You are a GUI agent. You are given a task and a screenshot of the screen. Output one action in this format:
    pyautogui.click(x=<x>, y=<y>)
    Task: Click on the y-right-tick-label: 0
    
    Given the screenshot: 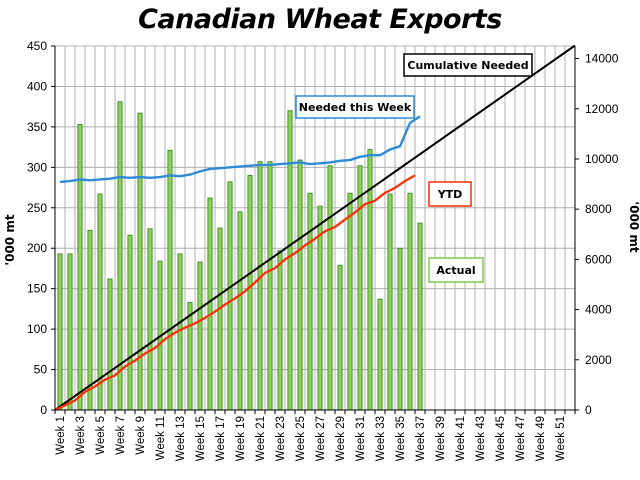 What is the action you would take?
    pyautogui.click(x=588, y=410)
    